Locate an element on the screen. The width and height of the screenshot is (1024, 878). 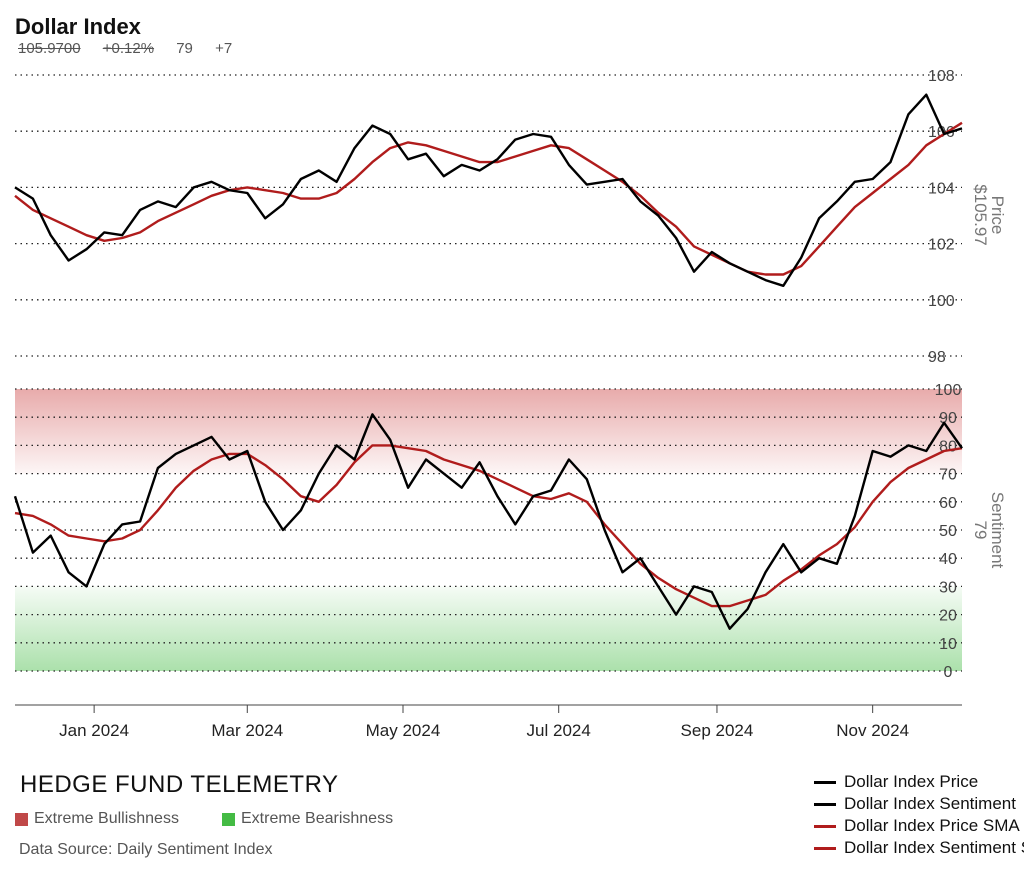
bull-swatch is located at coordinates (21, 819).